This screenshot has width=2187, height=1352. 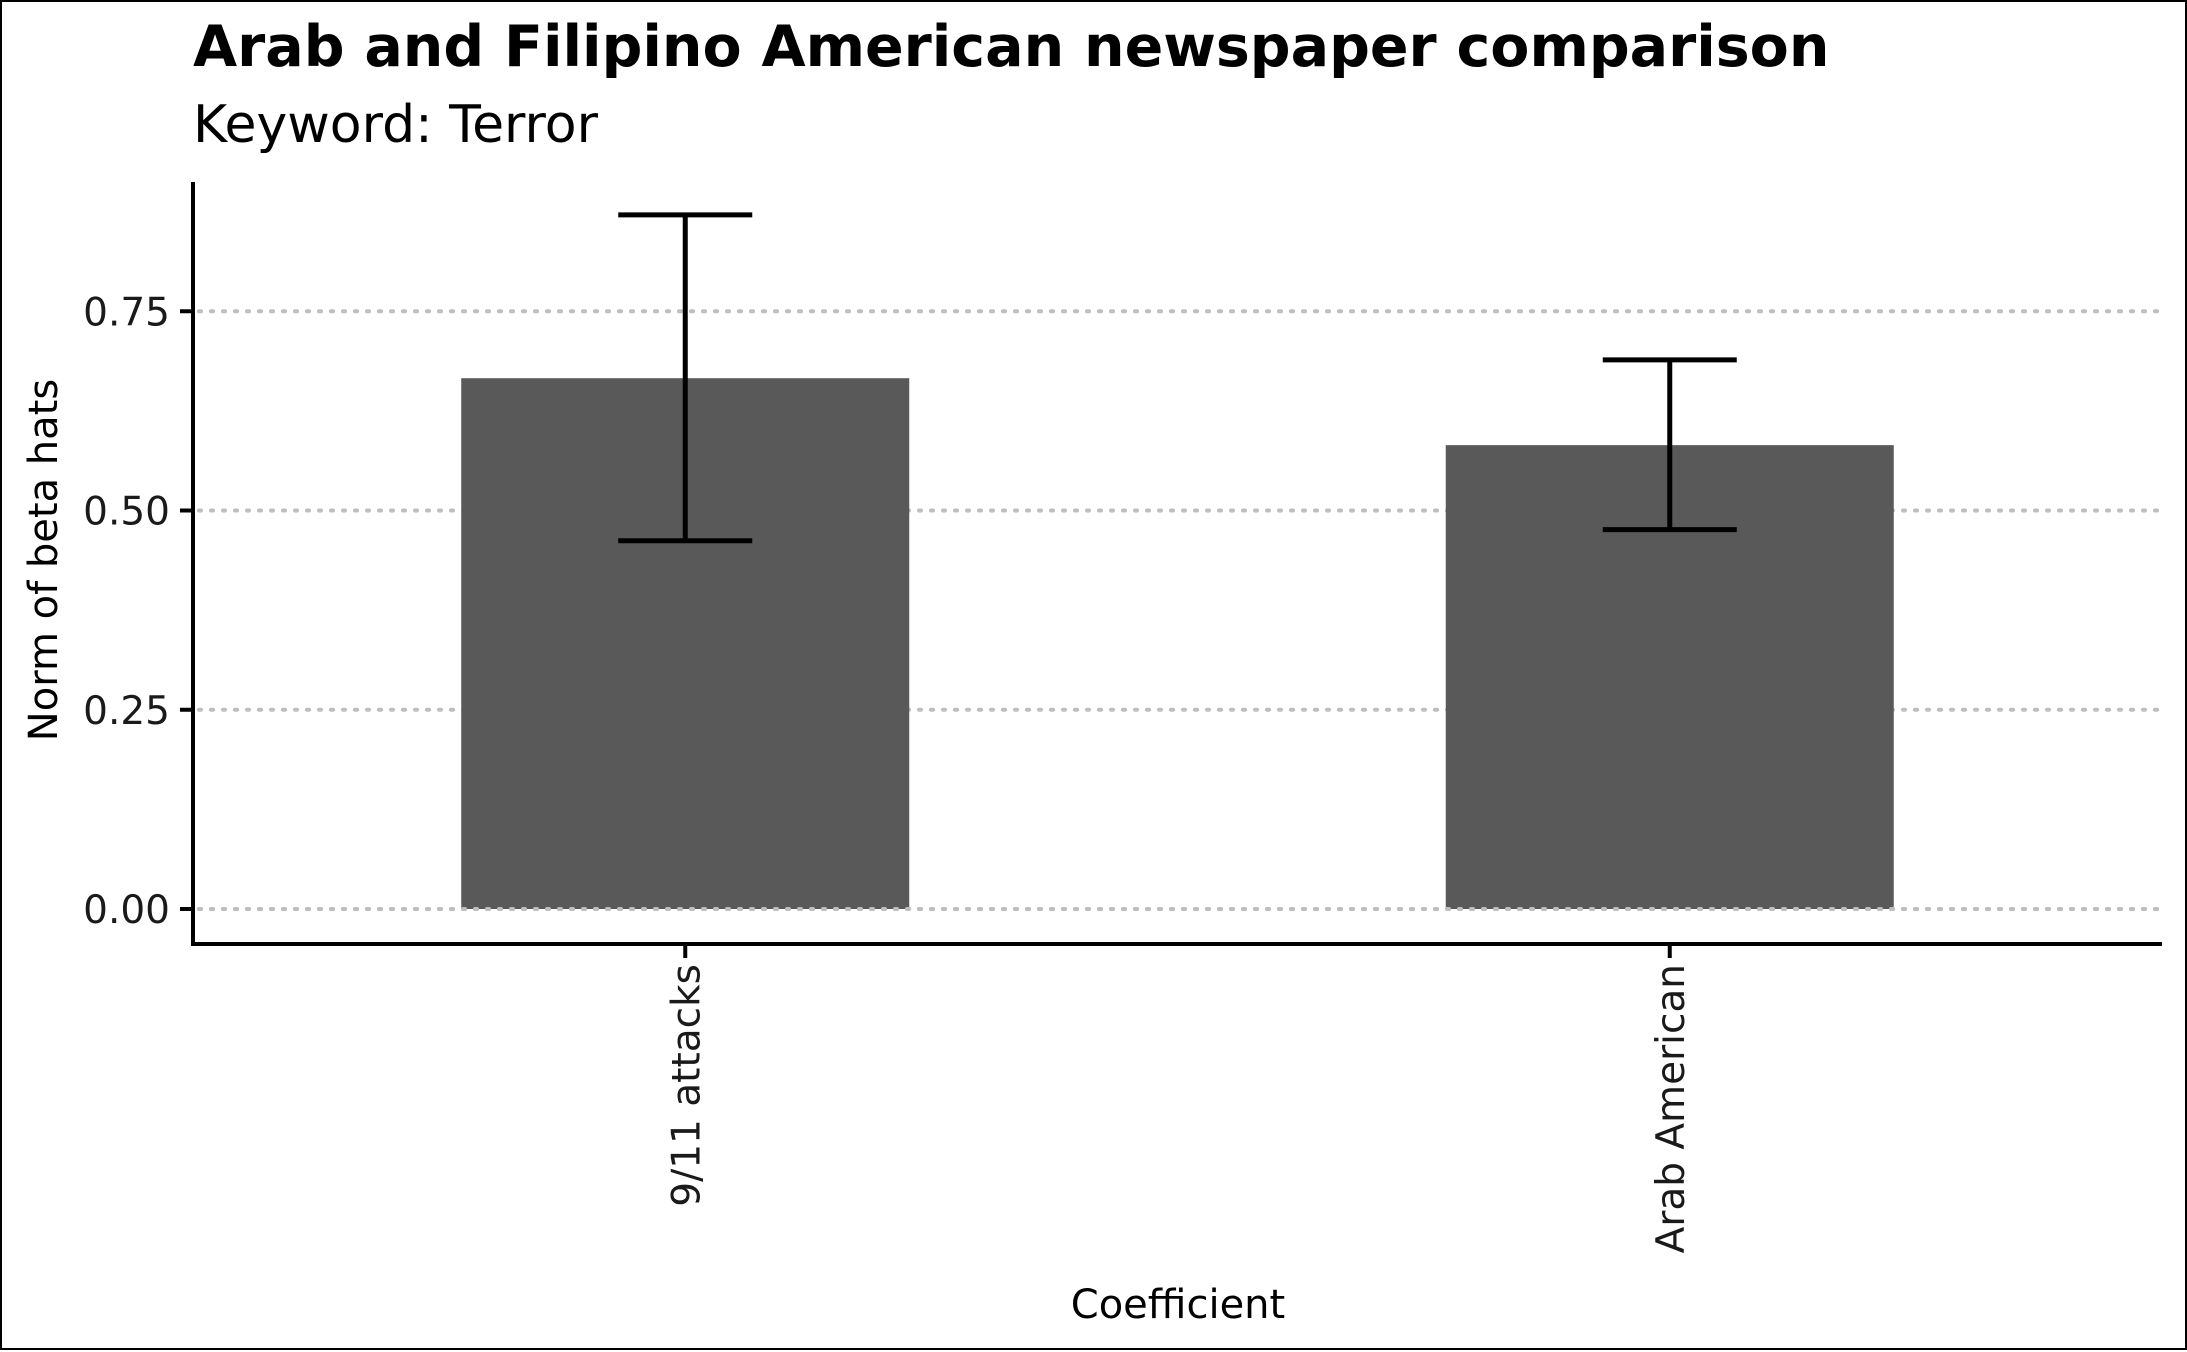 What do you see at coordinates (1179, 1098) in the screenshot?
I see `x-axis-ticks: 9/11 attacks Arab American` at bounding box center [1179, 1098].